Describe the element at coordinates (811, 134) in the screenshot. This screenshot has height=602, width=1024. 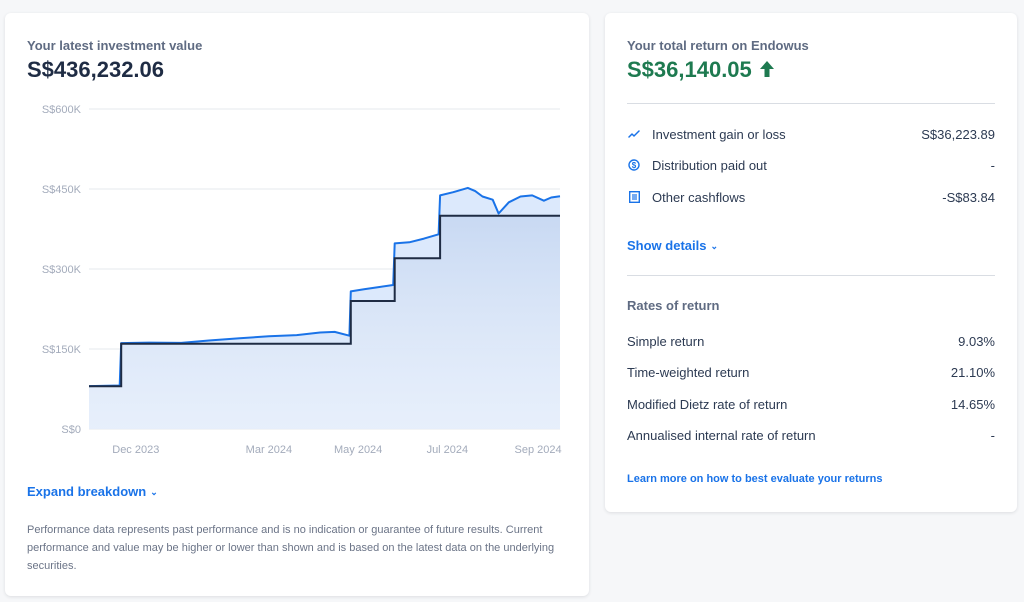
I see `breakdown-row-investment-gain: Investment gain or loss S$36,223.89` at that location.